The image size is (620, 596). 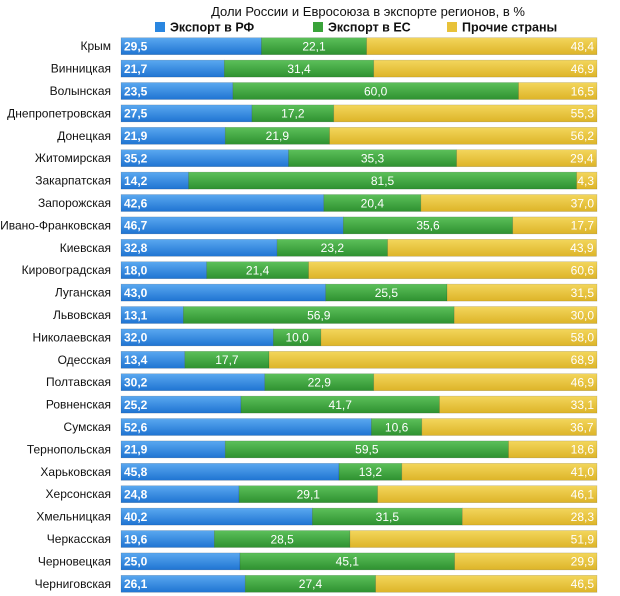 What do you see at coordinates (136, 338) in the screenshot?
I see `data-label: 32,0` at bounding box center [136, 338].